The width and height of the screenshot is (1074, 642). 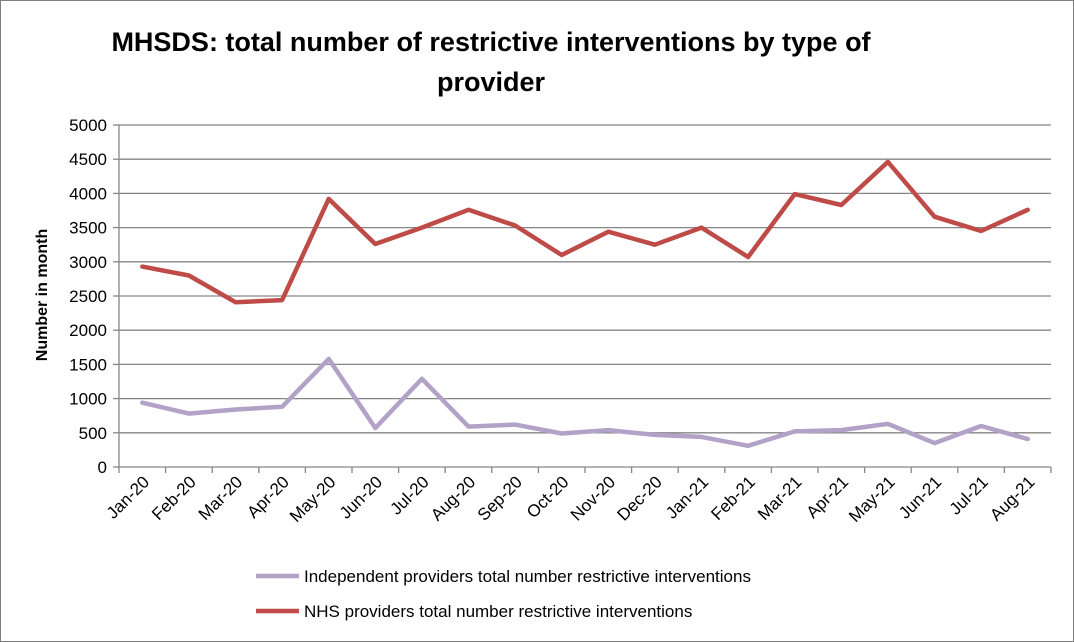 I want to click on x-tick-label: Sep-20, so click(x=500, y=498).